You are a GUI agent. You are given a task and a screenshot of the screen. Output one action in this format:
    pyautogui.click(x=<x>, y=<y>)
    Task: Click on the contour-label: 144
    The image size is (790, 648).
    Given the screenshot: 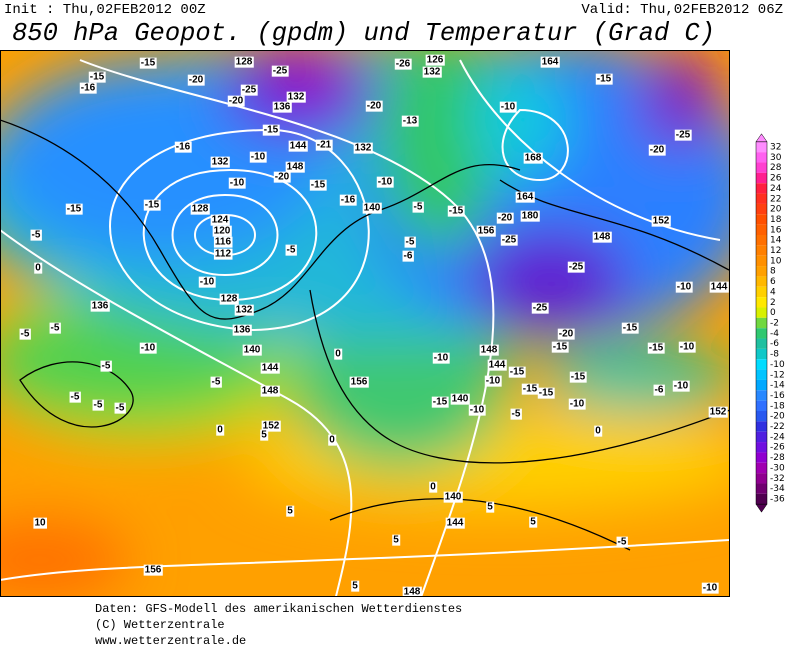 What is the action you would take?
    pyautogui.click(x=719, y=287)
    